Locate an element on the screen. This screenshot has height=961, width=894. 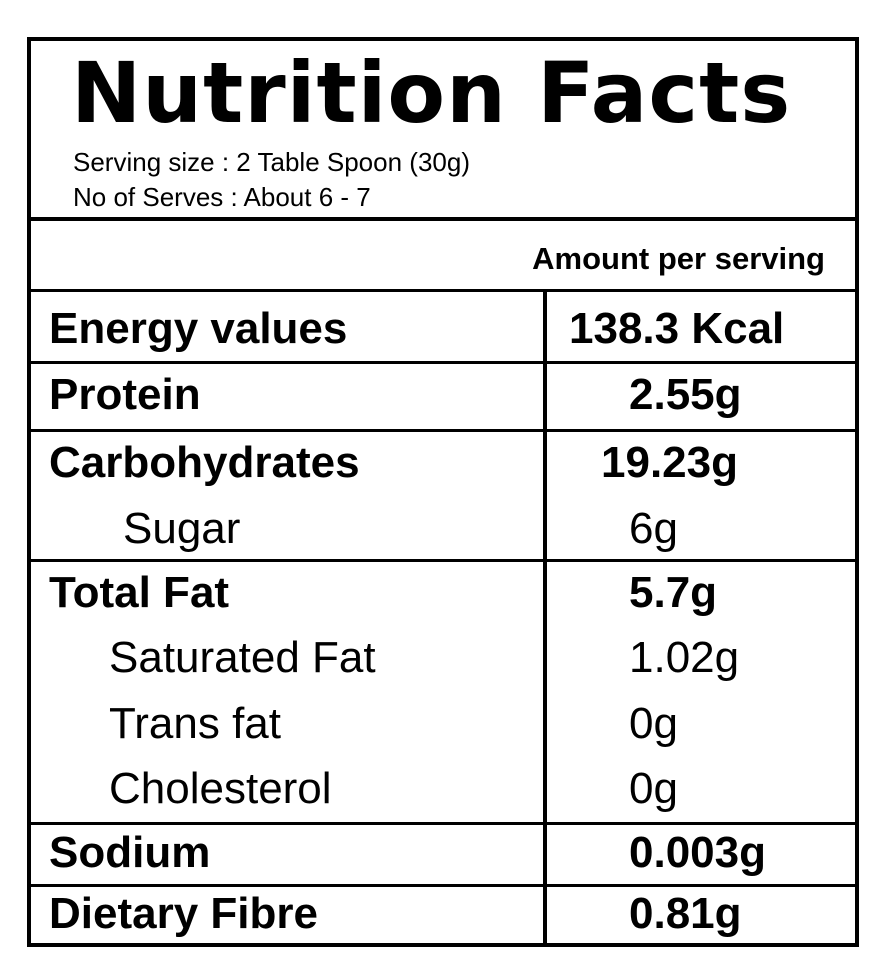
nutrient-name: Energy values is located at coordinates (198, 328).